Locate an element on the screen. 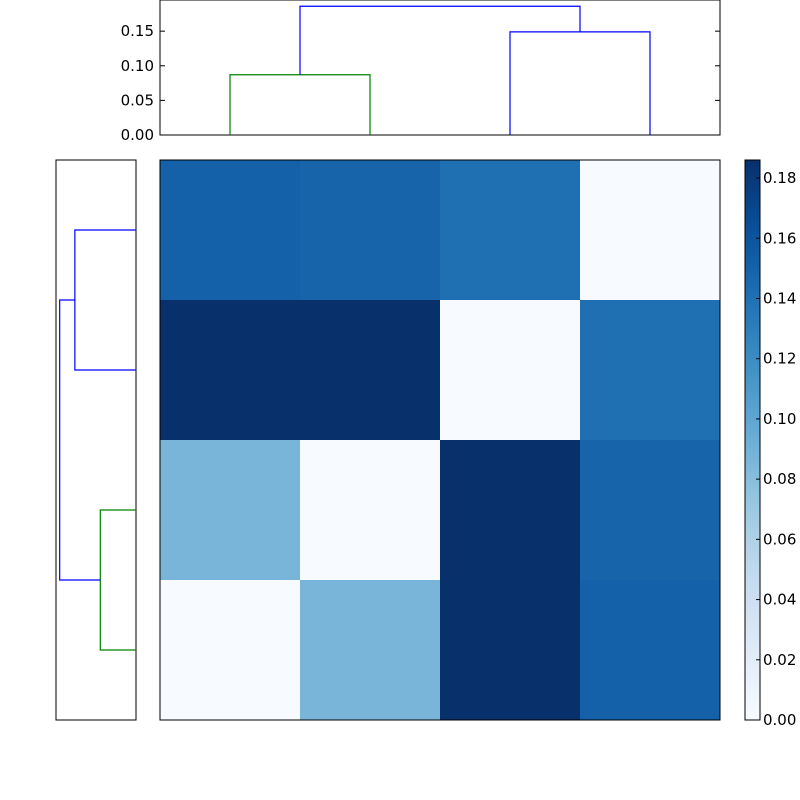 The width and height of the screenshot is (800, 800). colorbar-tick-label: 0.00 is located at coordinates (779, 720).